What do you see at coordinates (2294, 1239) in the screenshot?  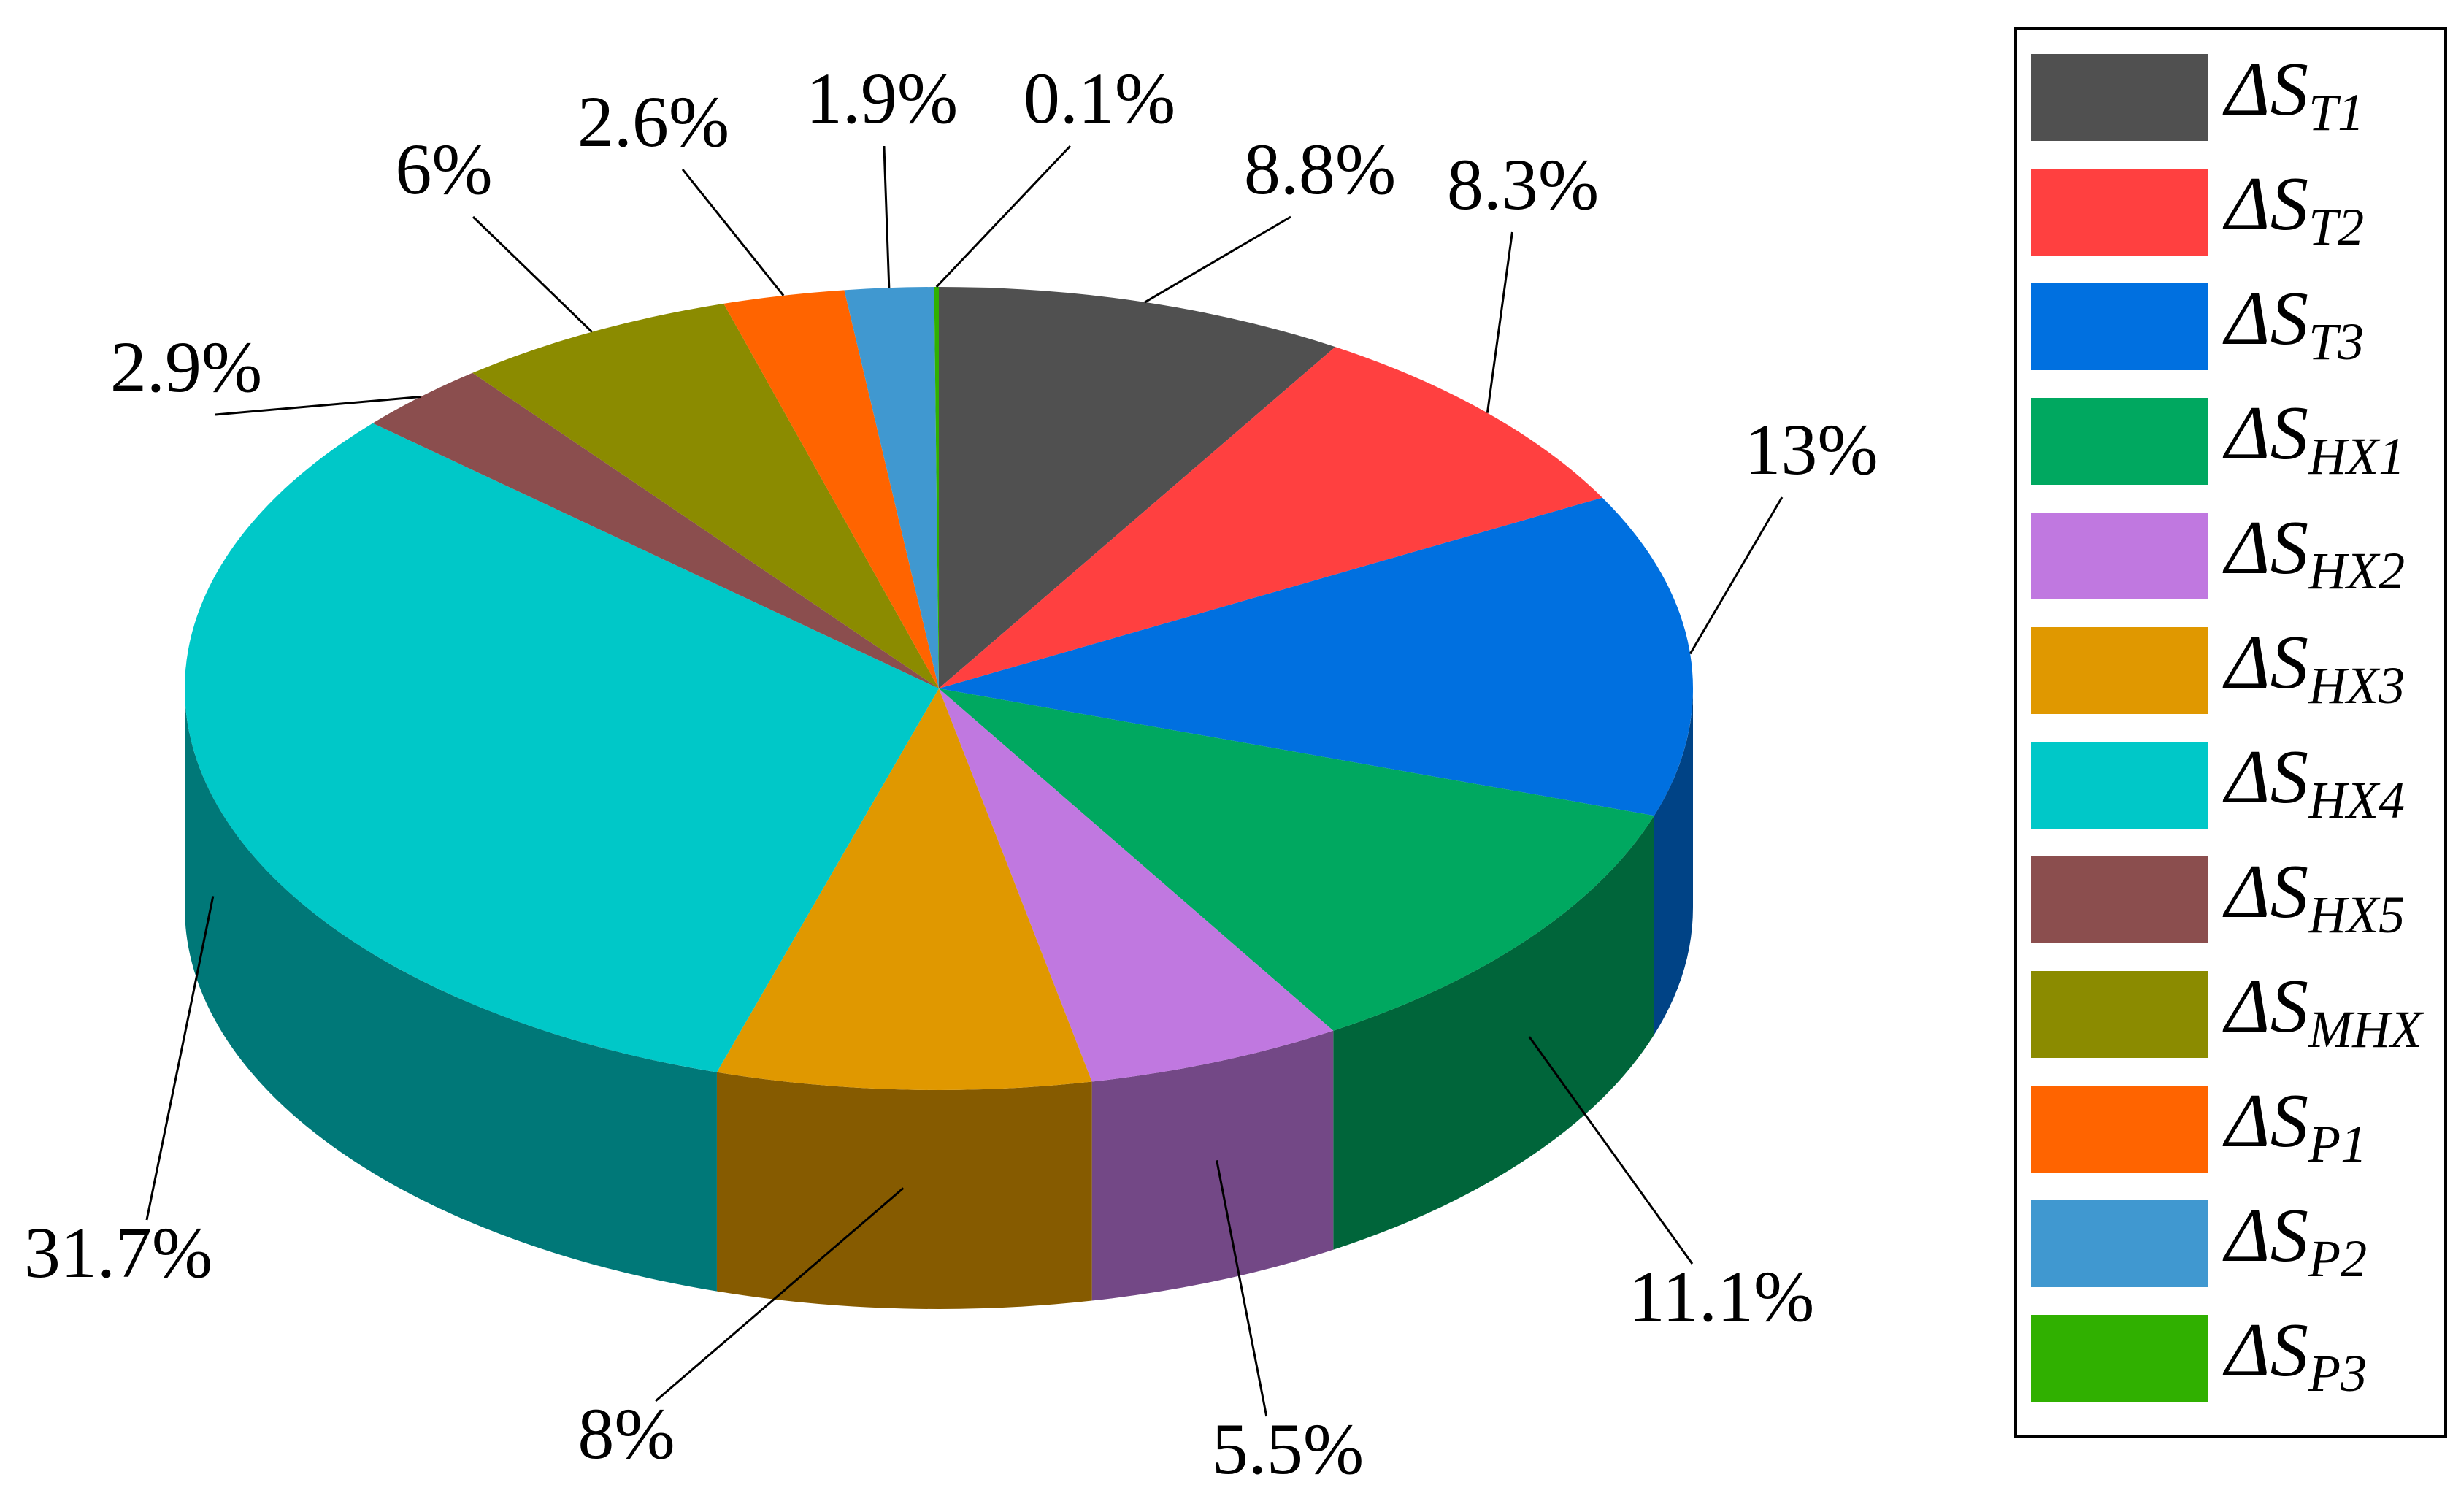 I see `legend-label: ΔSP2` at bounding box center [2294, 1239].